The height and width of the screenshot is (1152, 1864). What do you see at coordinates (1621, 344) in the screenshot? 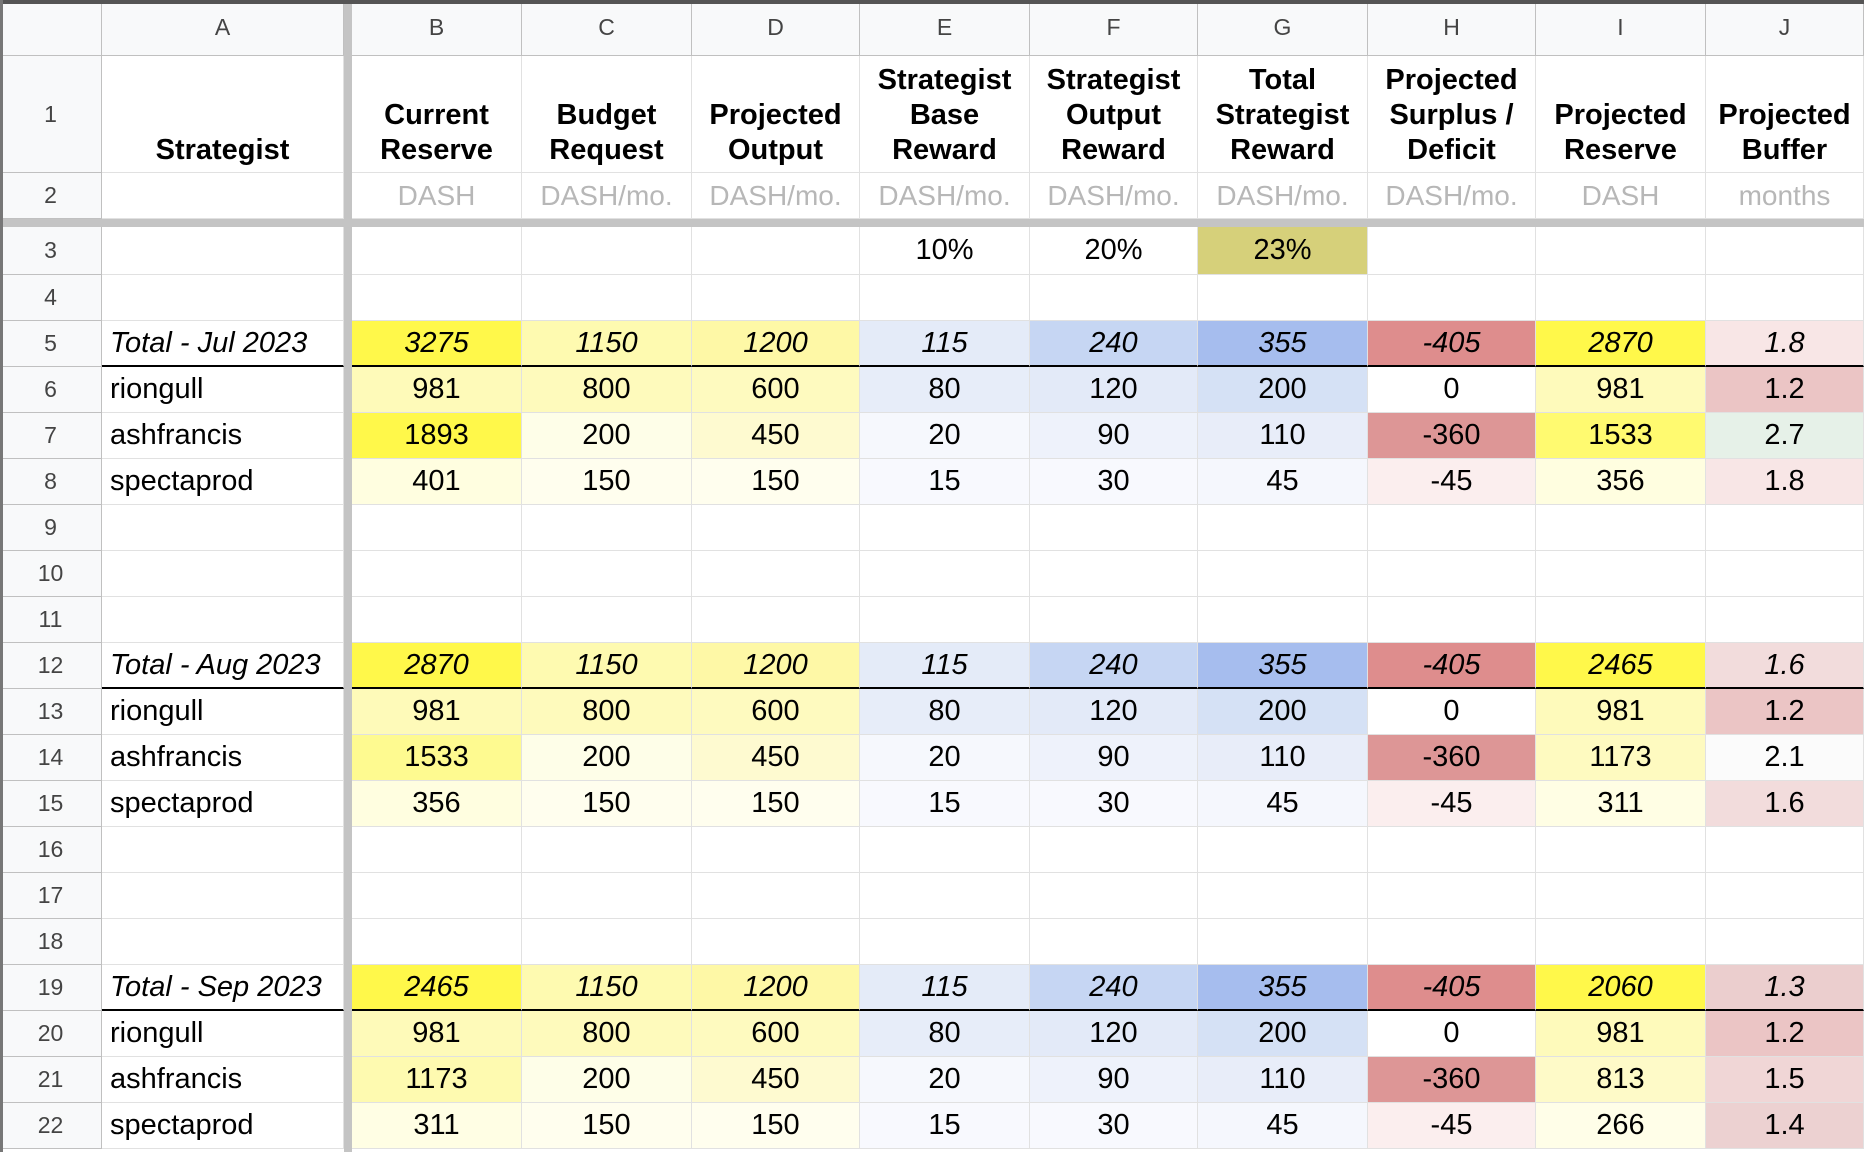
I see `total-cell-i5: 2870` at bounding box center [1621, 344].